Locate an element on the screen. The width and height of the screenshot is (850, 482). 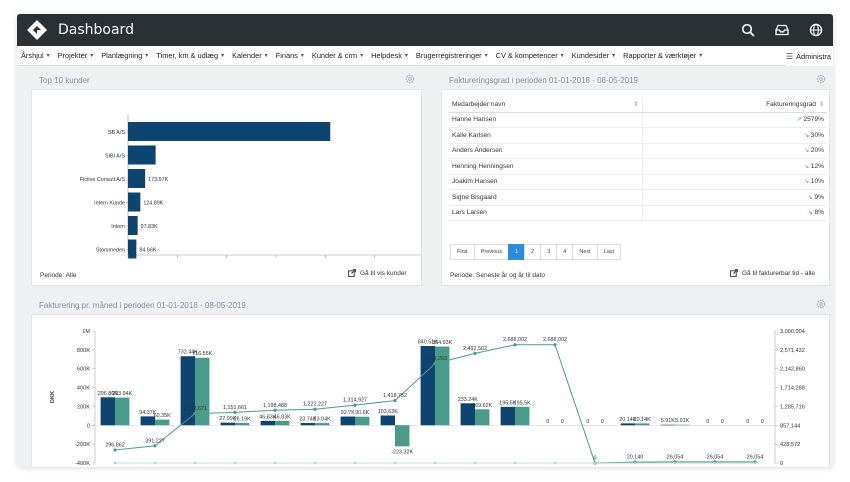
table-row: Henning Henningsen ↘ 12% is located at coordinates (638, 166).